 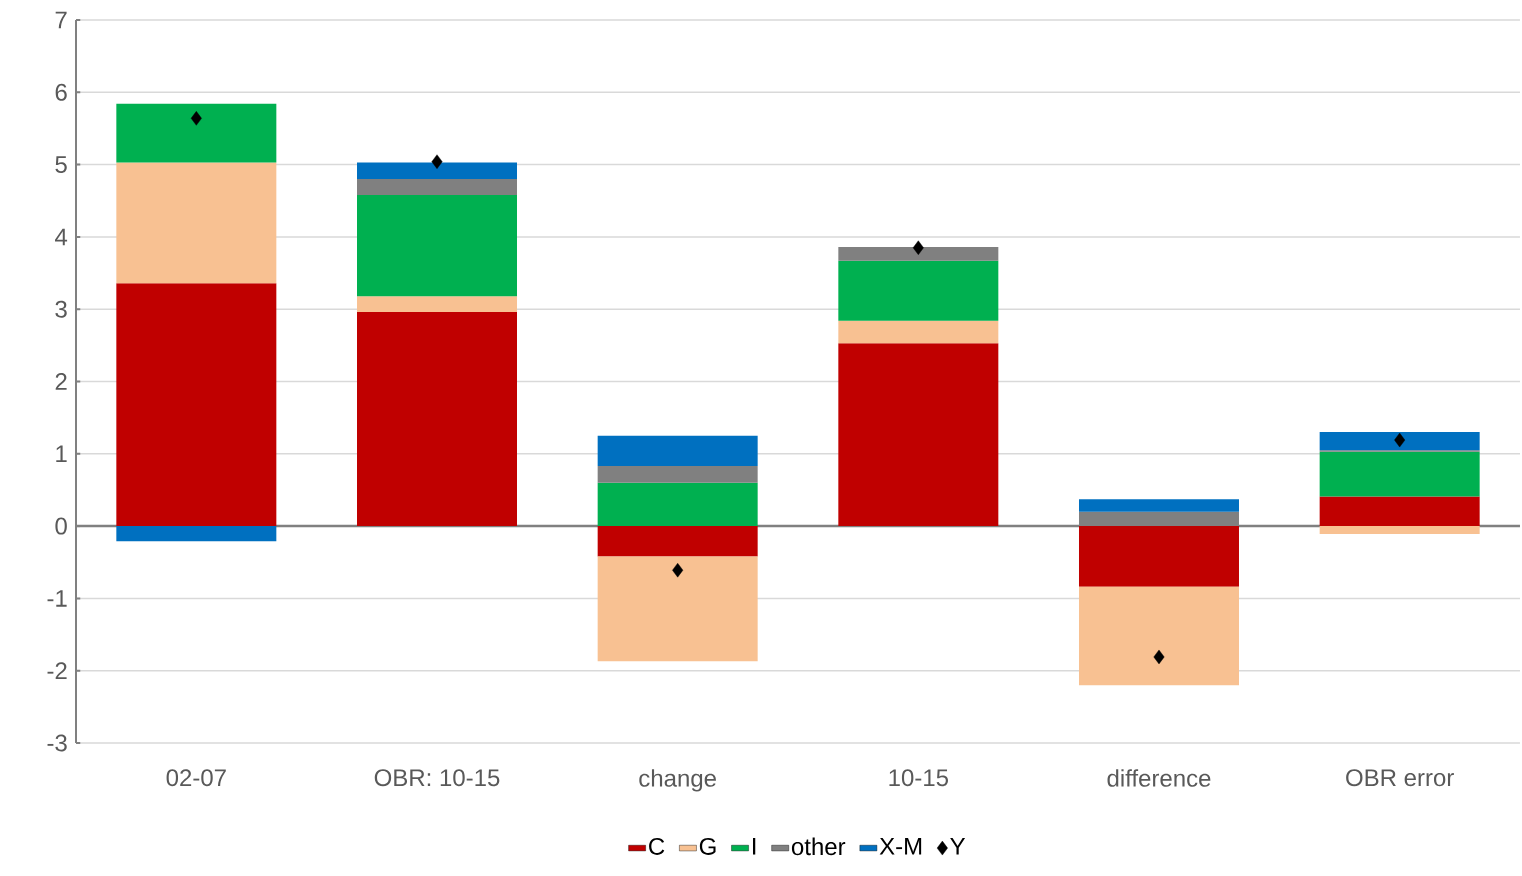 I want to click on y-tick-label: -2, so click(x=57, y=671).